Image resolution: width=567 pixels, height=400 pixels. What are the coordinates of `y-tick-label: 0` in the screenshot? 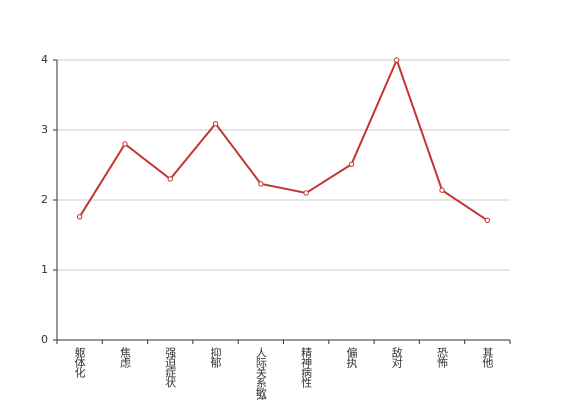 It's located at (44, 339).